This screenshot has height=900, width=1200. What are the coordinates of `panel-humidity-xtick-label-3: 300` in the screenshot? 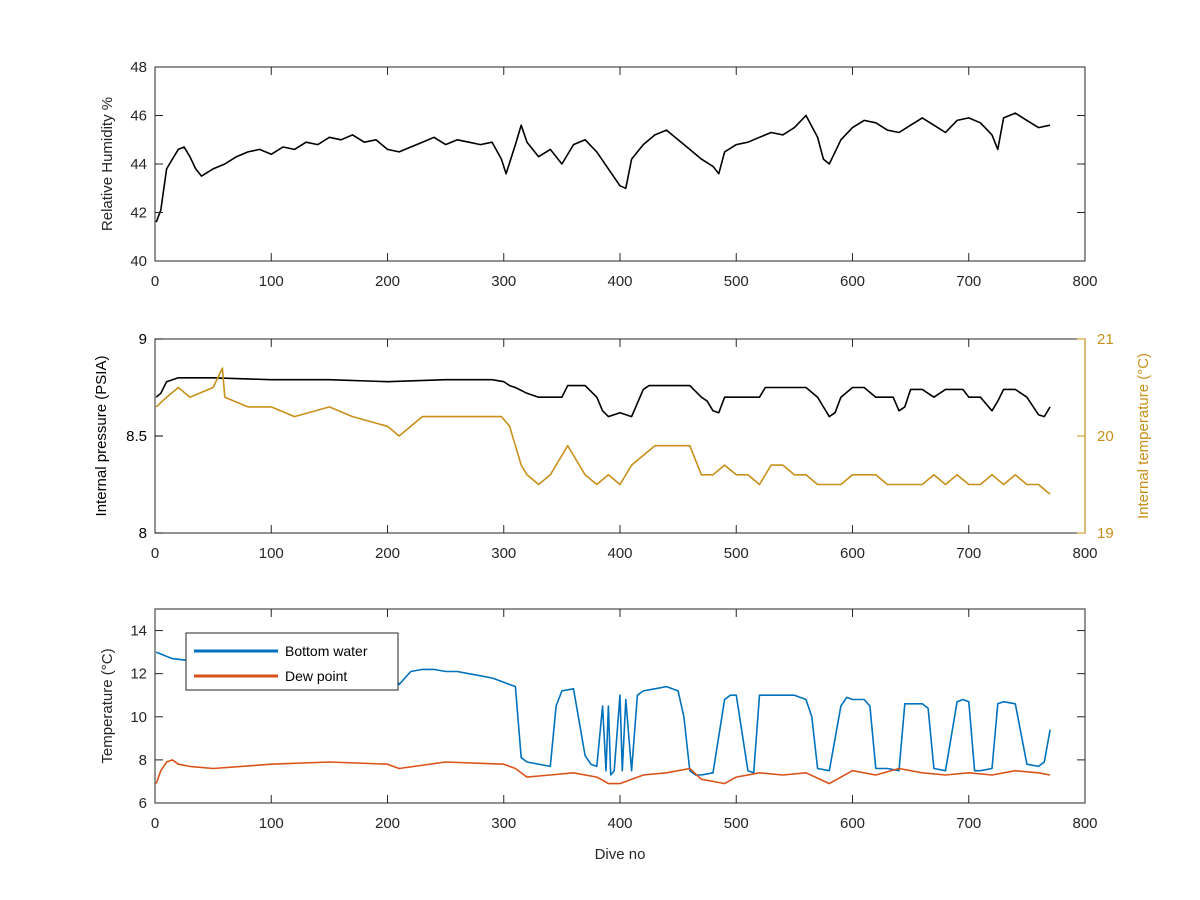 It's located at (503, 281).